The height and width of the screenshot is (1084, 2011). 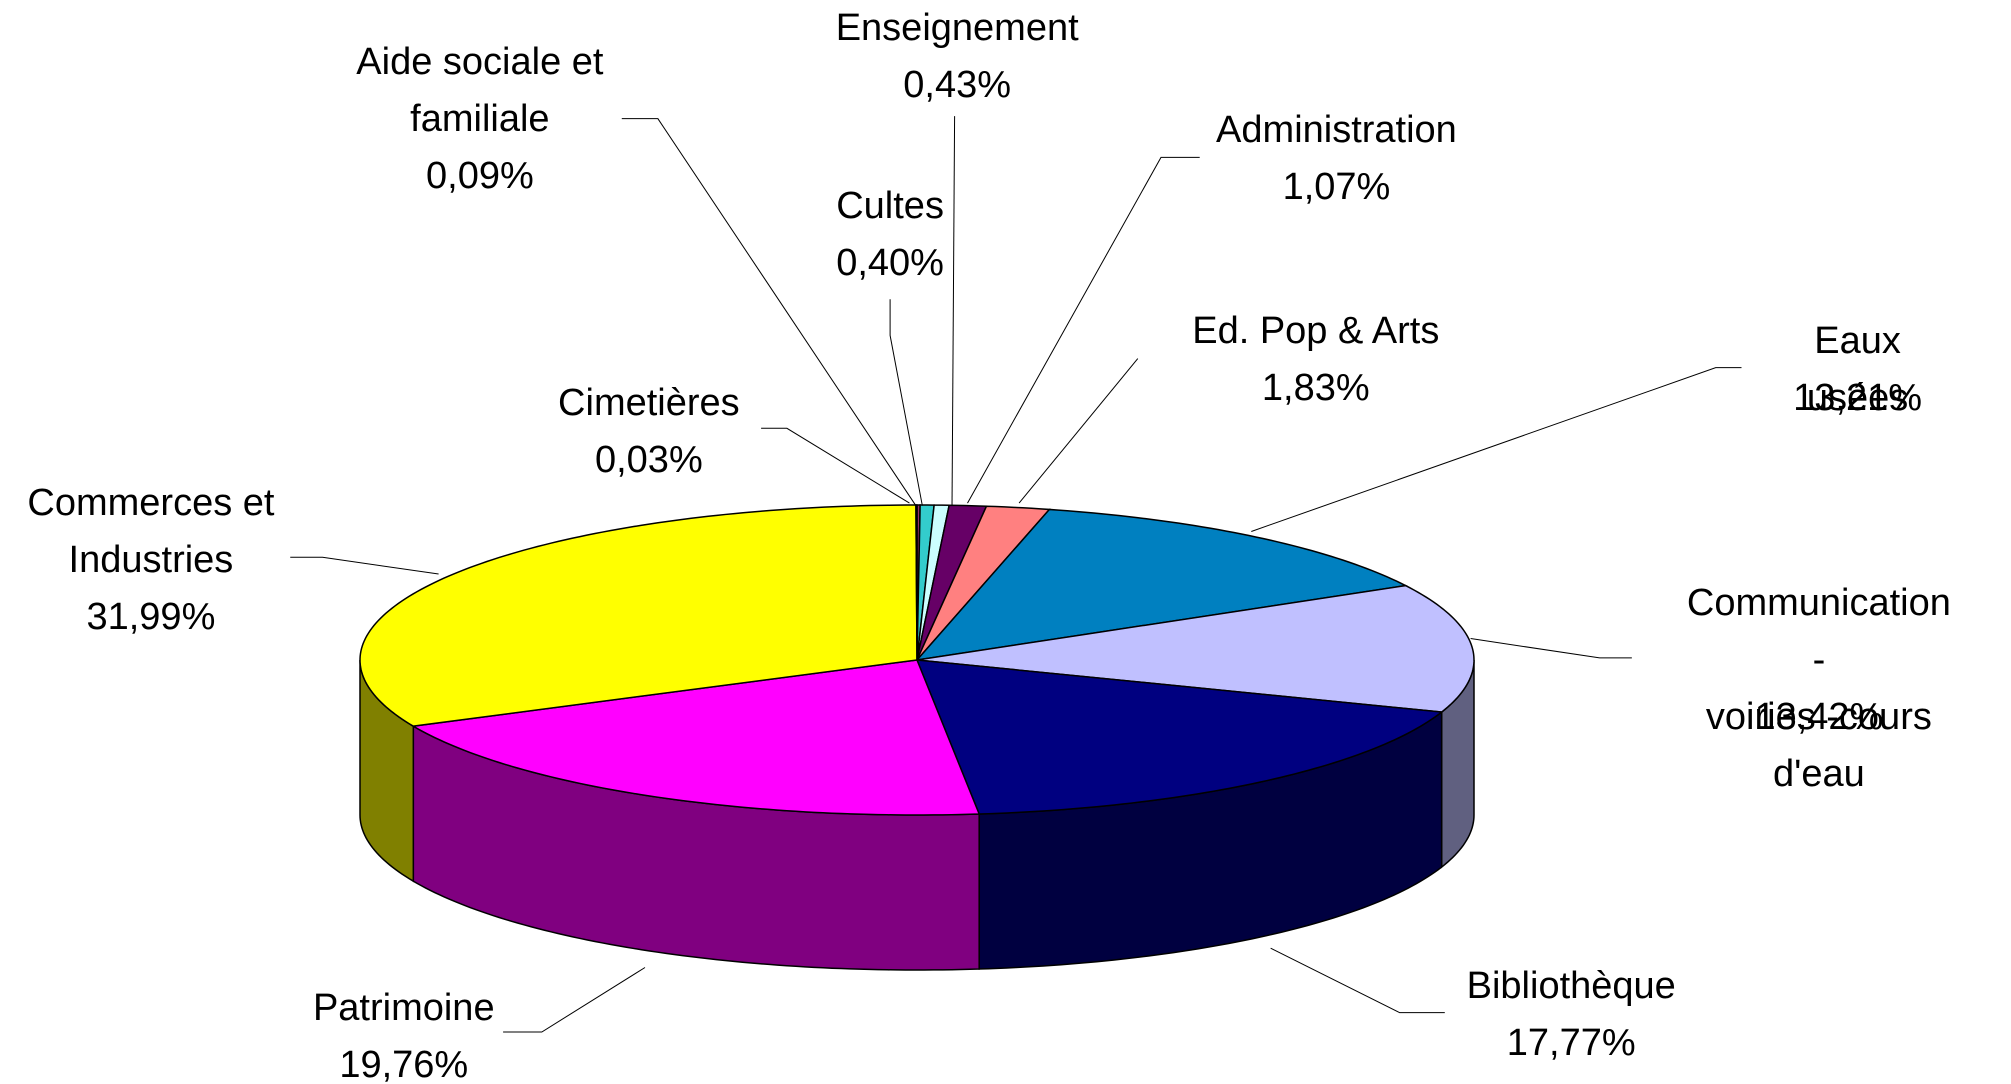 I want to click on slice-value-label: 0,40%, so click(x=890, y=263).